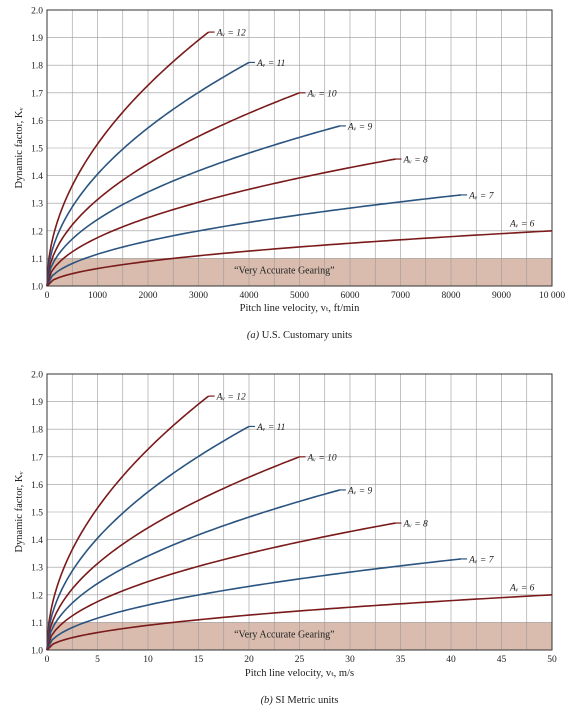 The image size is (577, 712). Describe the element at coordinates (300, 660) in the screenshot. I see `x-tick-label: 25` at that location.